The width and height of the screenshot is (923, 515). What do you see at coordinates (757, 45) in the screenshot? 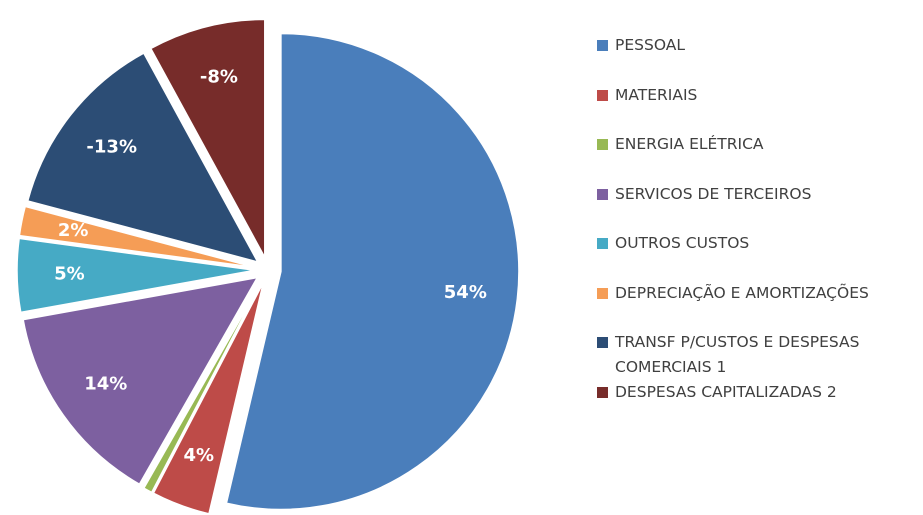
I see `legend-item: PESSOAL` at bounding box center [757, 45].